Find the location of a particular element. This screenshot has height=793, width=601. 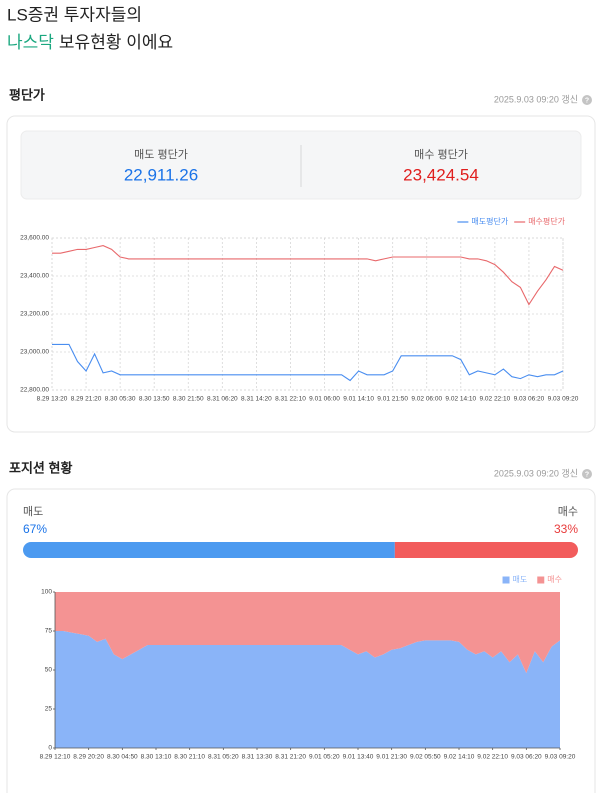

x-tick-label: 9.02 06:00 is located at coordinates (426, 399).